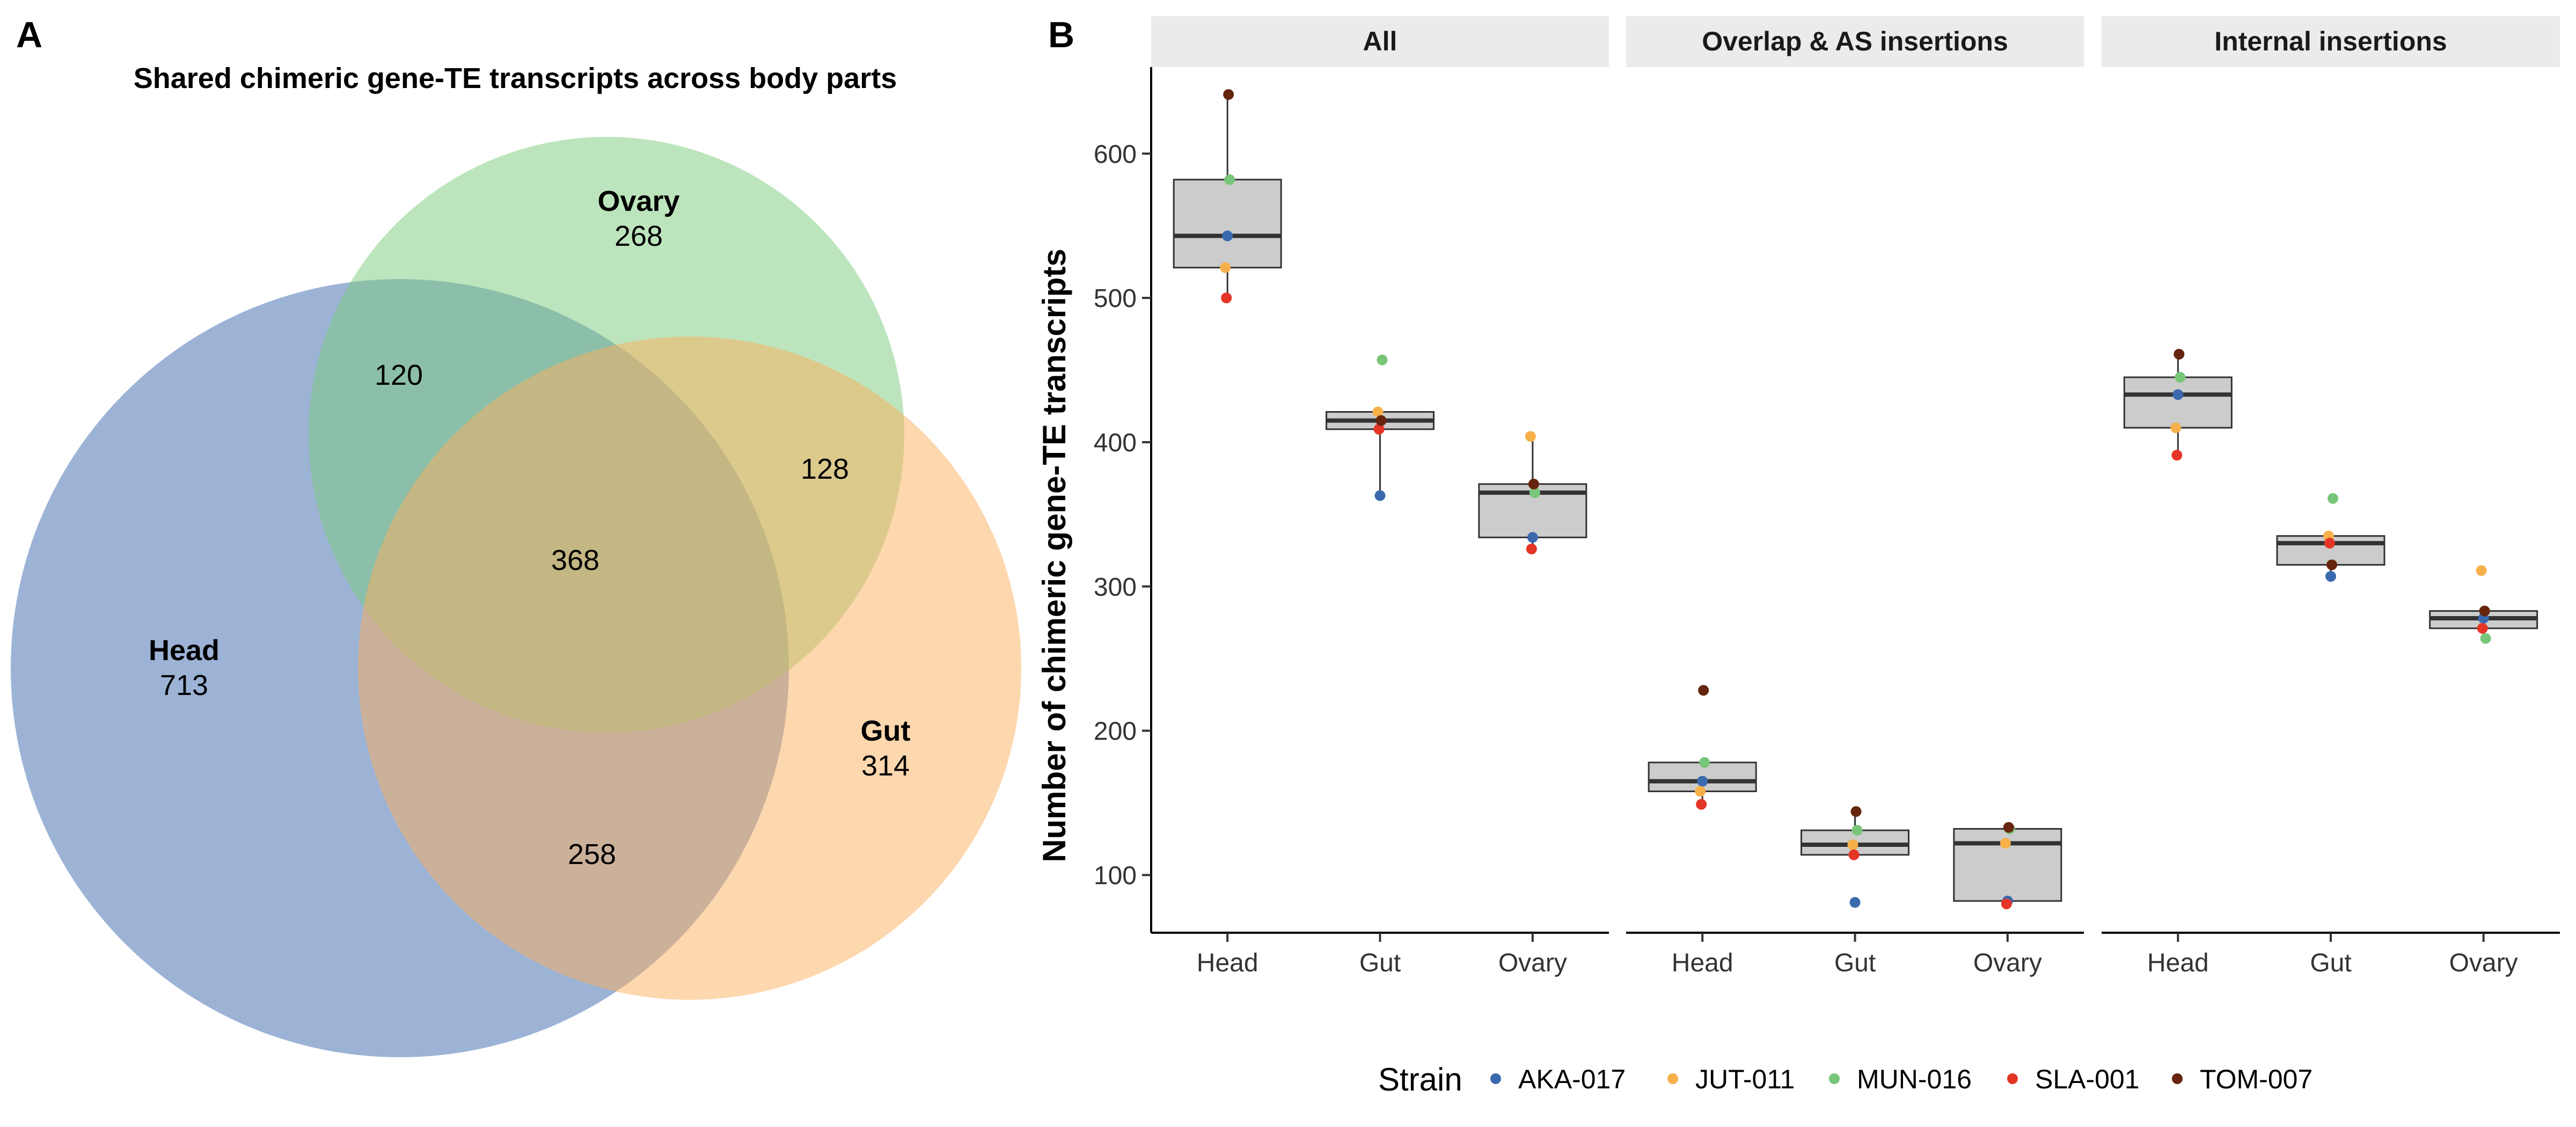  I want to click on legend-title: Strain, so click(1420, 1079).